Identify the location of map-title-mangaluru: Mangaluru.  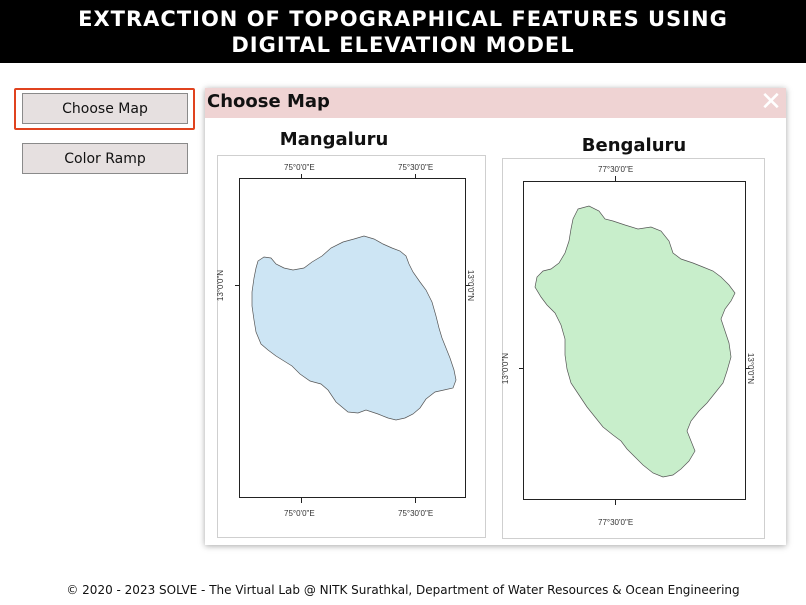
(334, 139).